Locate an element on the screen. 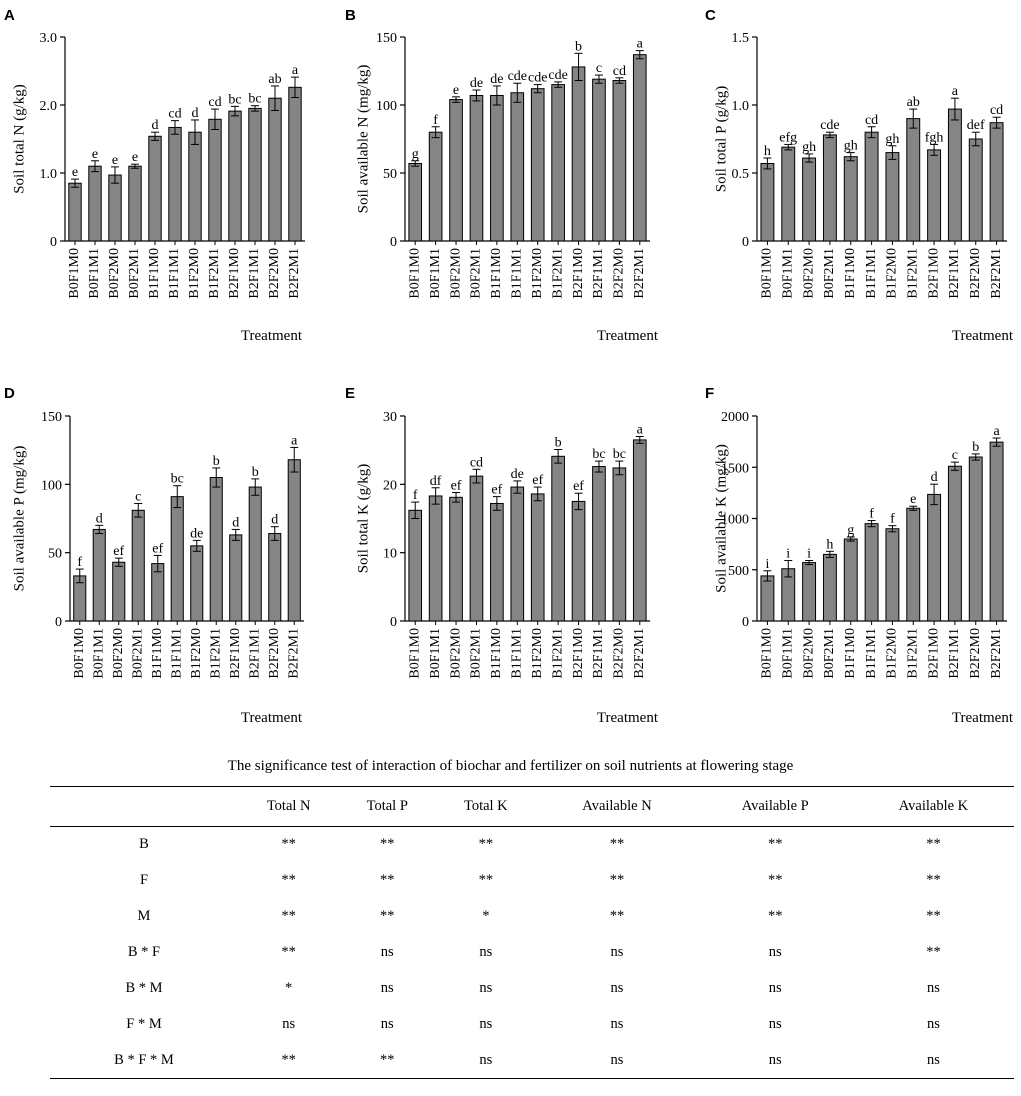 This screenshot has height=1096, width=1021. panel-letter: F is located at coordinates (709, 393).